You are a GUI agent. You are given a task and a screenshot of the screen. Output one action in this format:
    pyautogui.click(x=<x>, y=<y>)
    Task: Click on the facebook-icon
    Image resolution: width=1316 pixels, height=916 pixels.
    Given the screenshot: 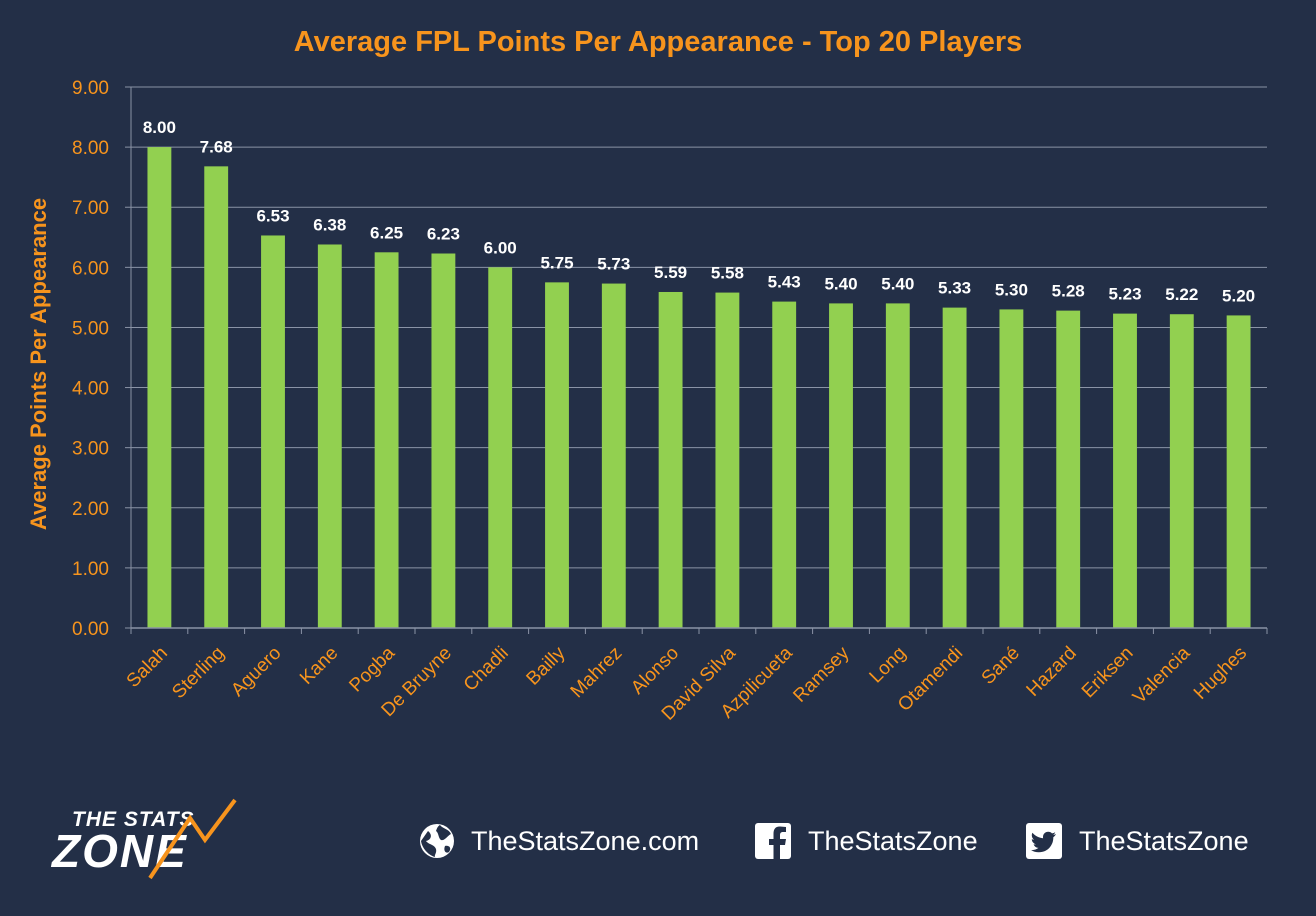 What is the action you would take?
    pyautogui.click(x=773, y=841)
    